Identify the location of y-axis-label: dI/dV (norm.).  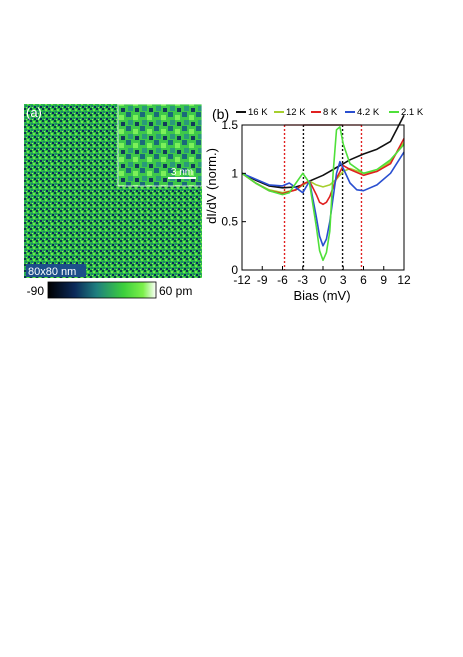
(211, 186).